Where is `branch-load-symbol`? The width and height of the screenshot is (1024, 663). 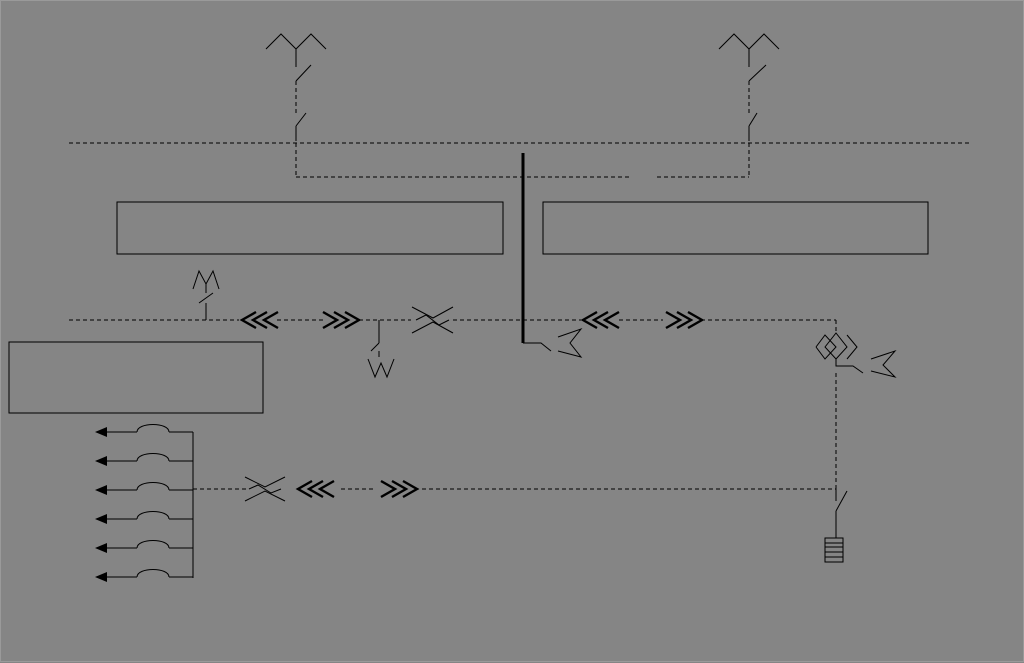
branch-load-symbol is located at coordinates (381, 349).